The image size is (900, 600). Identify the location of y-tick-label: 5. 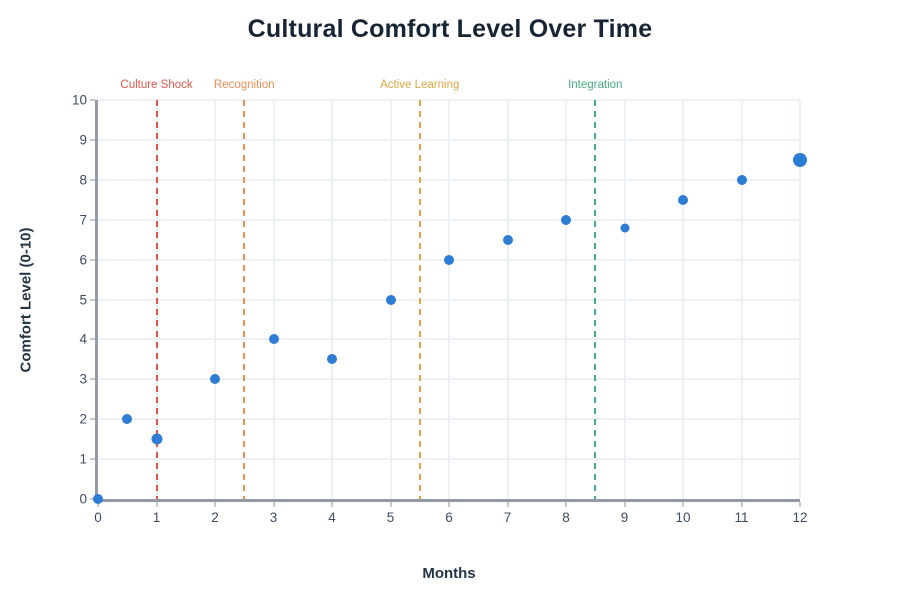
(83, 299).